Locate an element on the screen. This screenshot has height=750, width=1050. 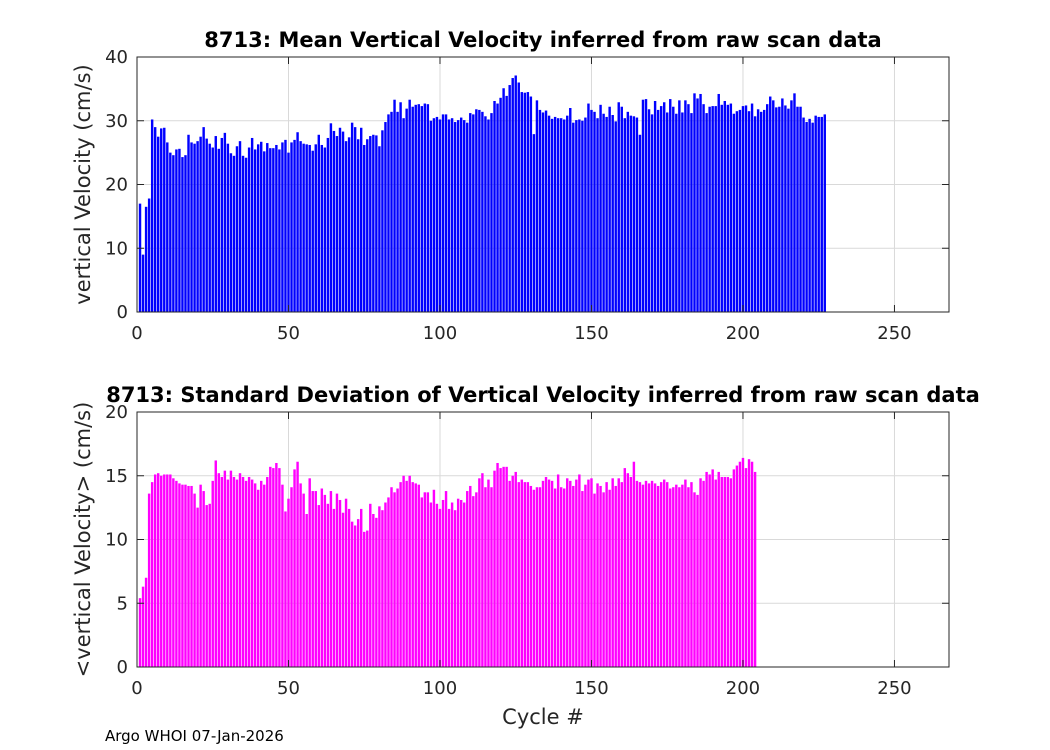
x-tick-label: 100 is located at coordinates (440, 333).